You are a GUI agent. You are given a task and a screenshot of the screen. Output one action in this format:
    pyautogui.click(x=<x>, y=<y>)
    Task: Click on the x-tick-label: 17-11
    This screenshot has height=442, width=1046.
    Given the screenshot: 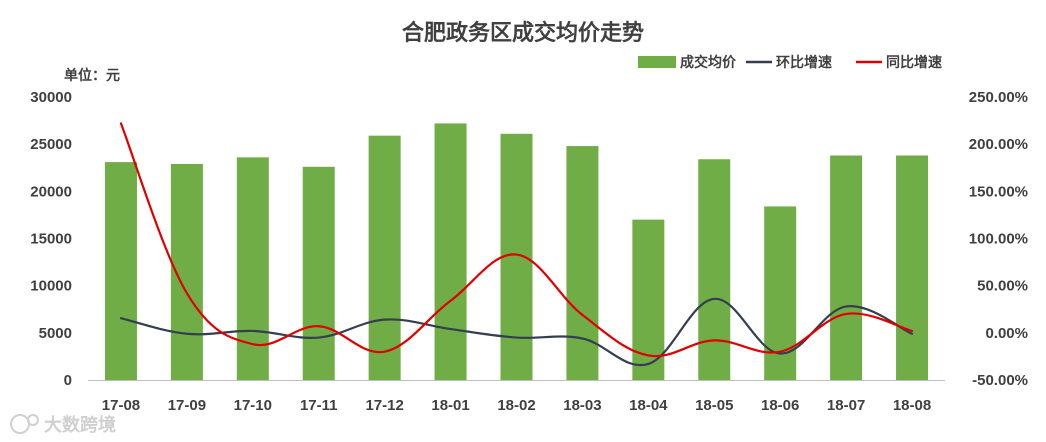 What is the action you would take?
    pyautogui.click(x=319, y=405)
    